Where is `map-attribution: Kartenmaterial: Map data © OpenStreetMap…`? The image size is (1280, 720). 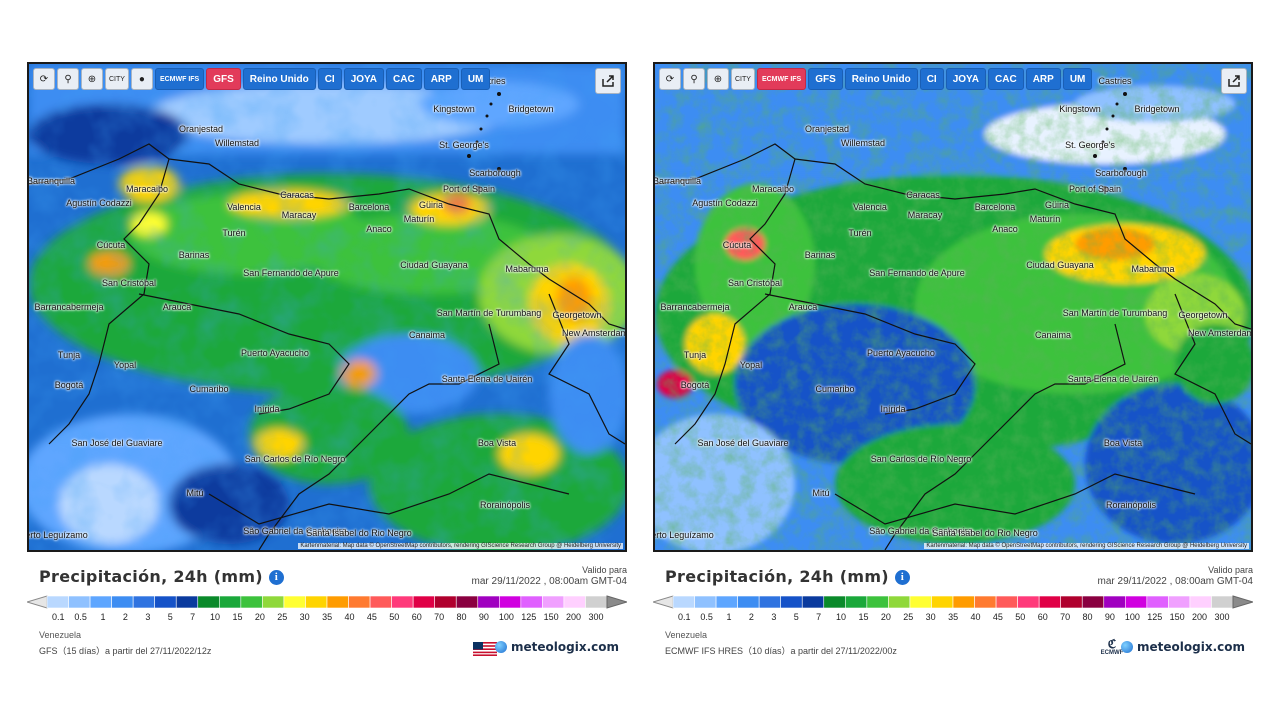
map-attribution: Kartenmaterial: Map data © OpenStreetMap… is located at coordinates (460, 546).